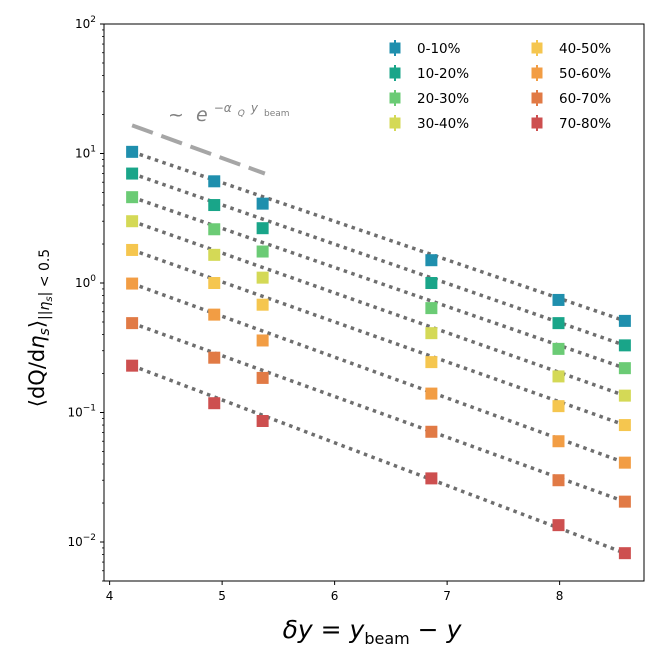  Describe the element at coordinates (443, 74) in the screenshot. I see `legend-label: 10-20%` at that location.